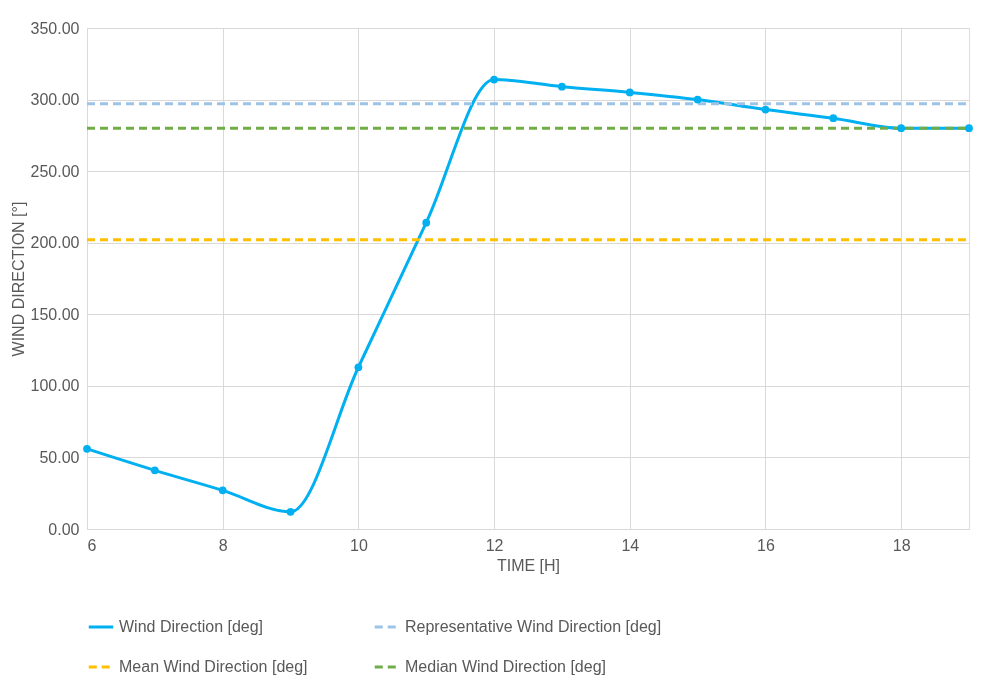 This screenshot has width=1003, height=695. I want to click on y-tick-label: 250.00, so click(55, 171).